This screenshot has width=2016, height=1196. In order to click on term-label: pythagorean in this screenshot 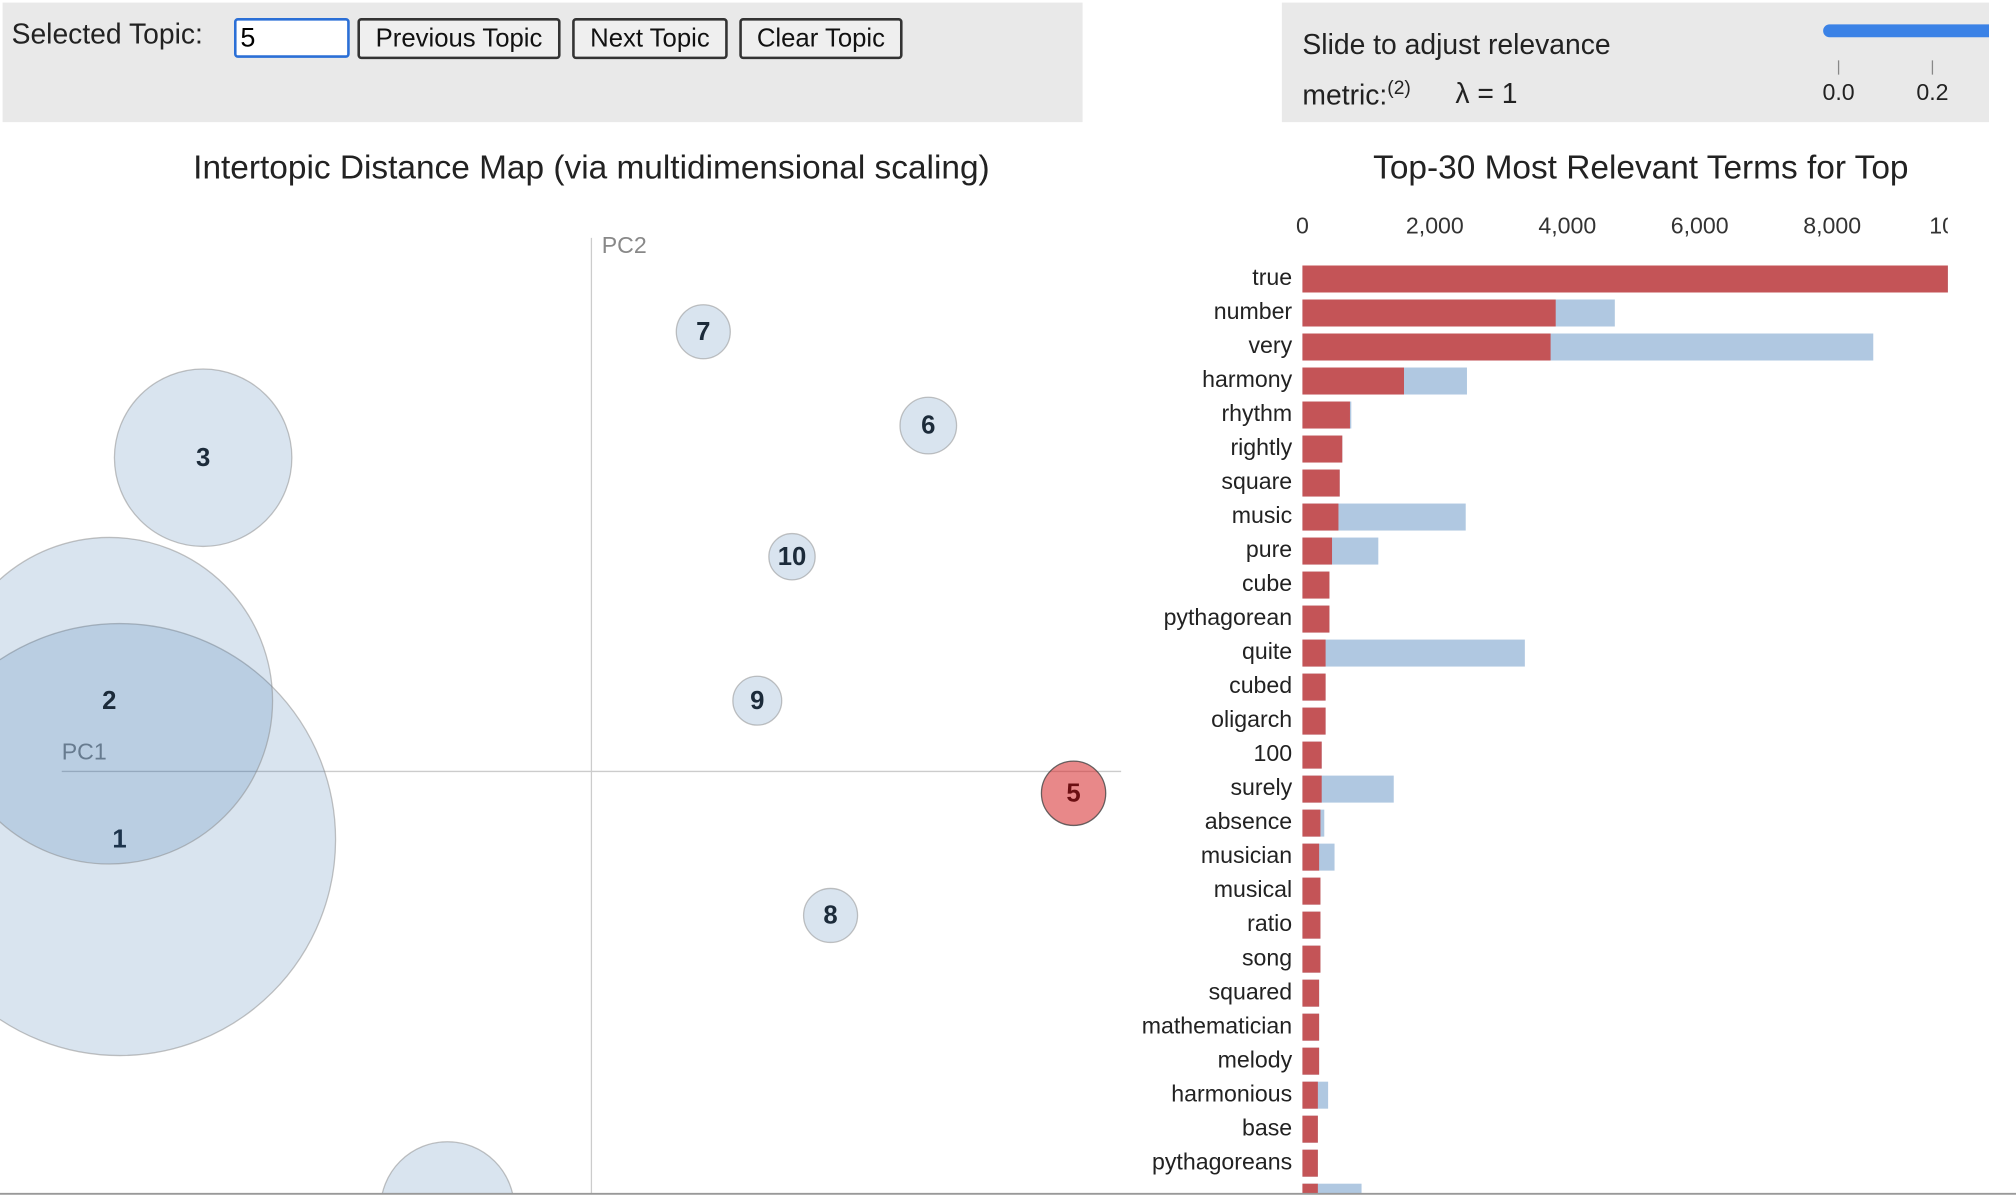, I will do `click(1228, 617)`.